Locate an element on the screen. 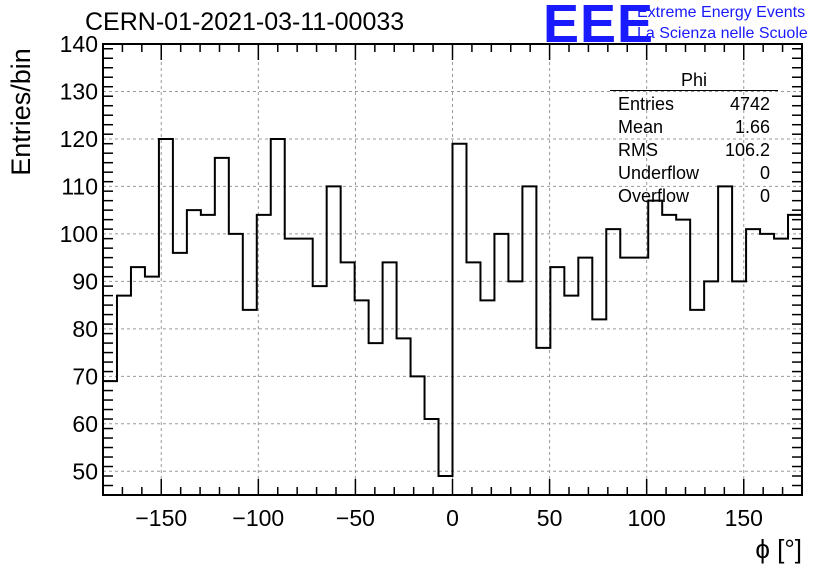  y-tick-label: 70 is located at coordinates (85, 376).